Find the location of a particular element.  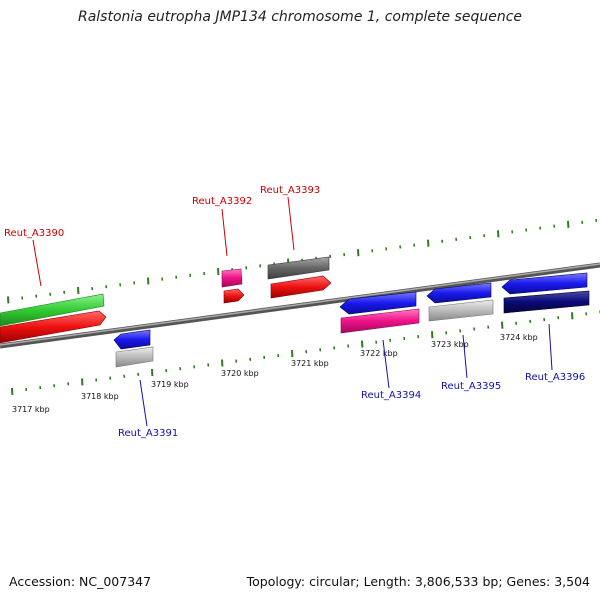

tick-row-lower is located at coordinates (305, 352).